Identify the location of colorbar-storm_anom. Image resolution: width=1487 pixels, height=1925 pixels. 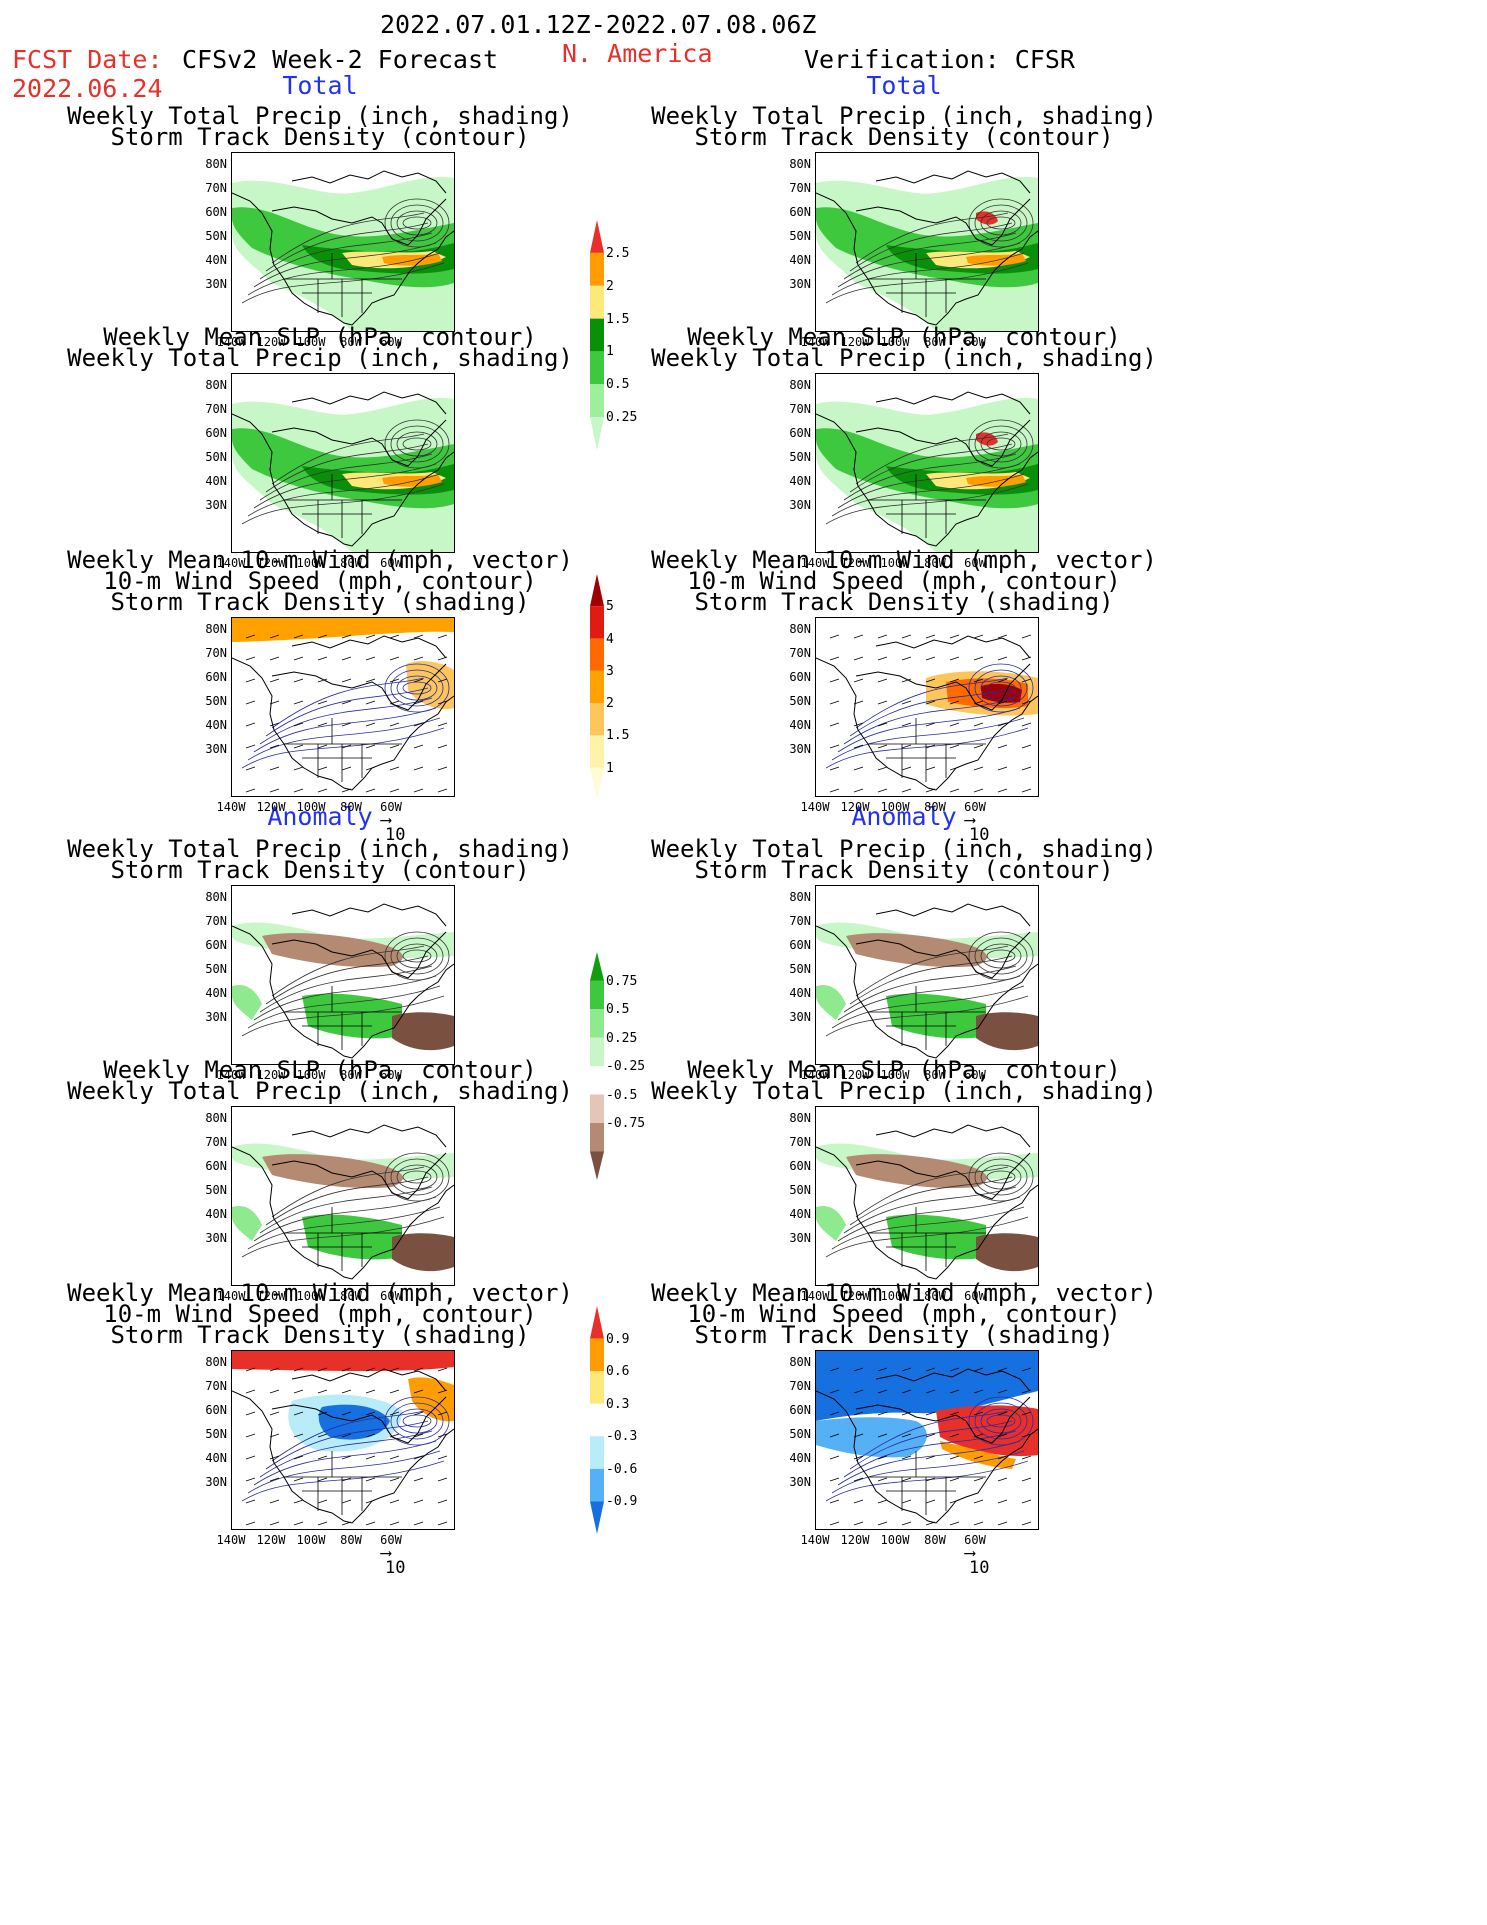
(597, 1420).